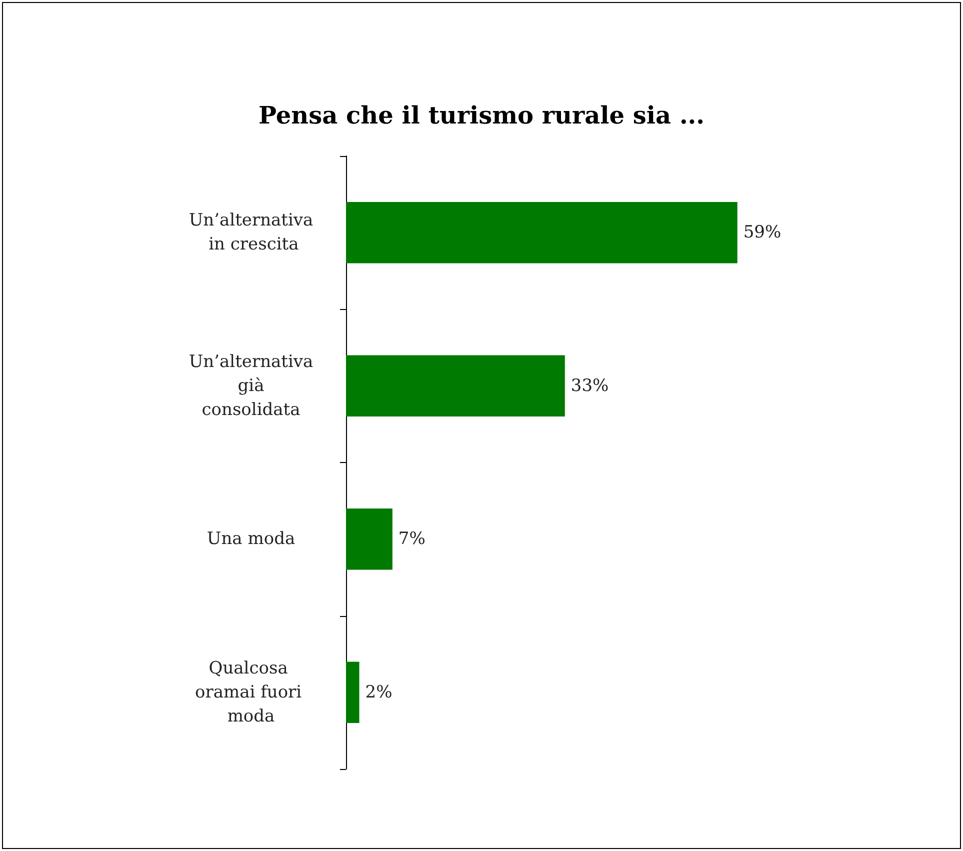  I want to click on y-tick-label: Una moda, so click(251, 539).